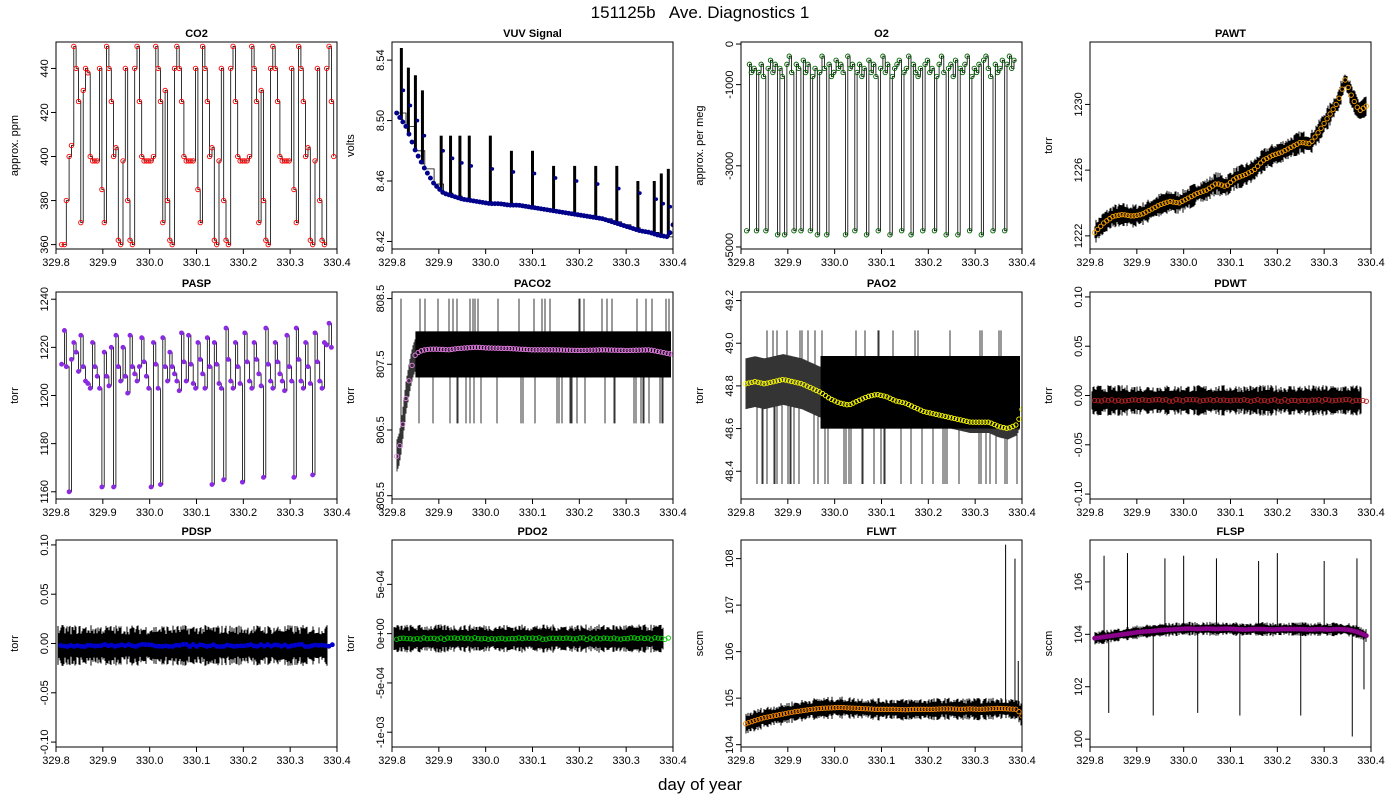  What do you see at coordinates (45, 112) in the screenshot?
I see `y-tick-label: 420` at bounding box center [45, 112].